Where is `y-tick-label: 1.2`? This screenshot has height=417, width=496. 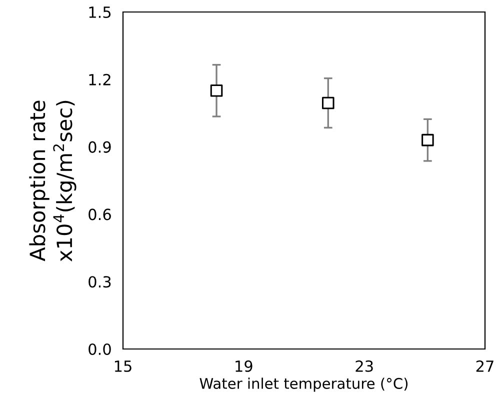
y-tick-label: 1.2 is located at coordinates (99, 80).